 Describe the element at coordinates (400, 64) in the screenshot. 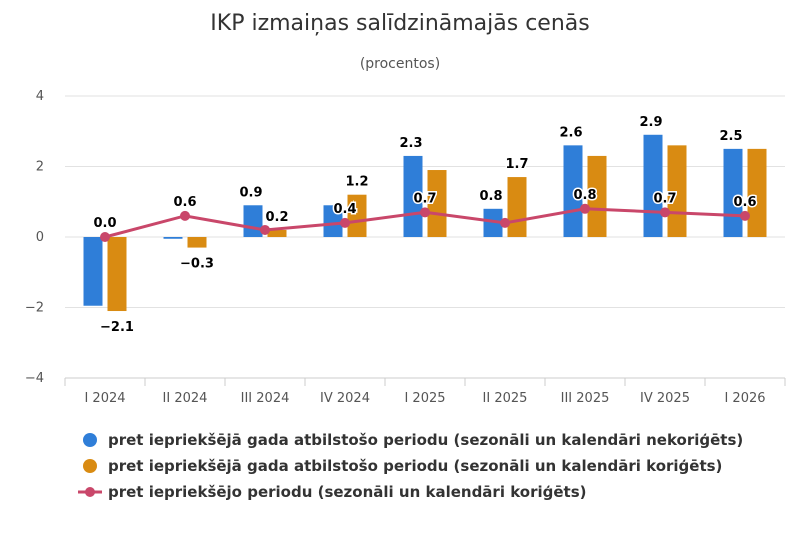

I see `chart-subtitle: (procentos)` at that location.